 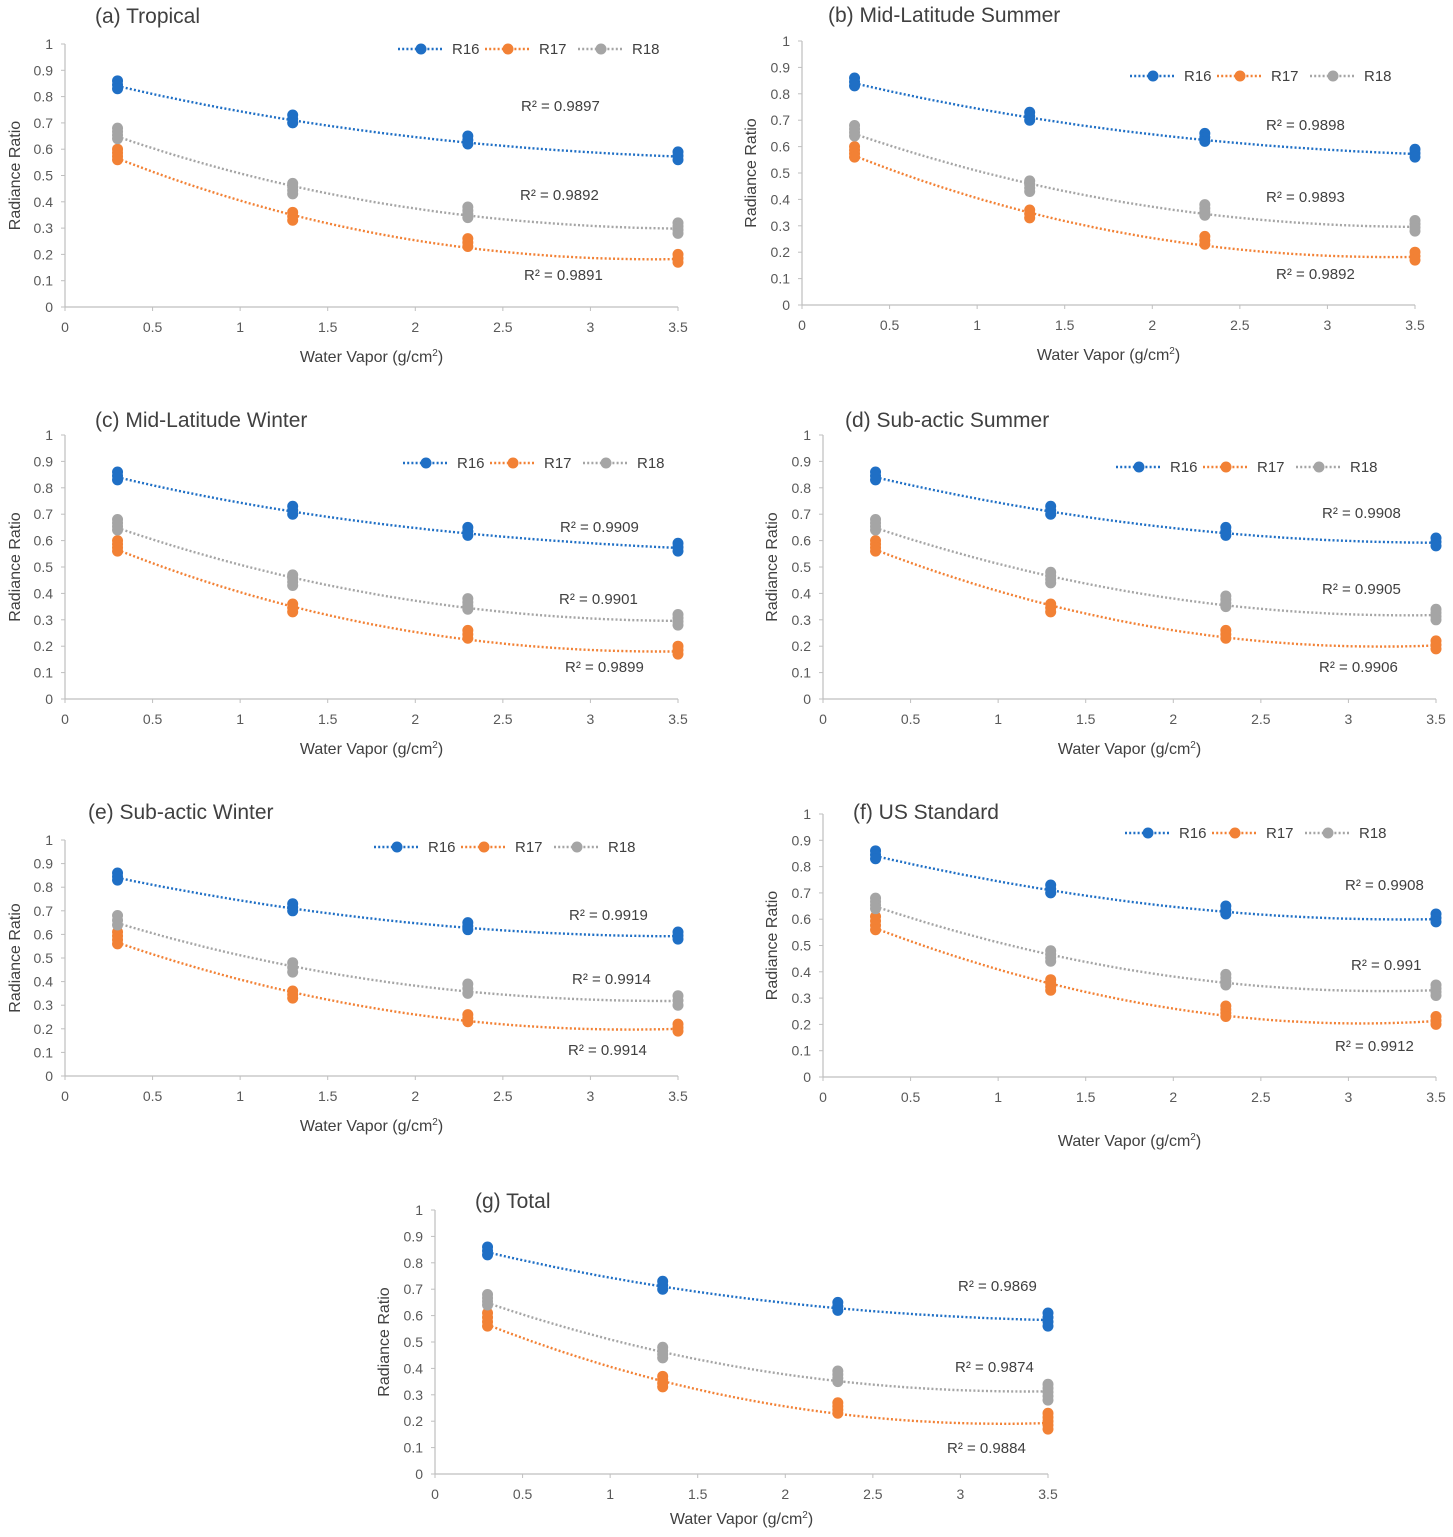 What do you see at coordinates (1384, 885) in the screenshot?
I see `r2-label-r16: R² = 0.9908` at bounding box center [1384, 885].